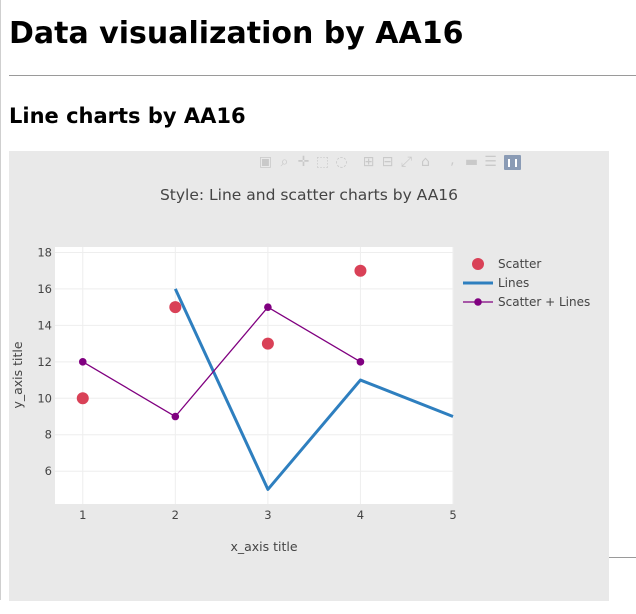  What do you see at coordinates (406, 162) in the screenshot?
I see `autoscale-icon: ⤢` at bounding box center [406, 162].